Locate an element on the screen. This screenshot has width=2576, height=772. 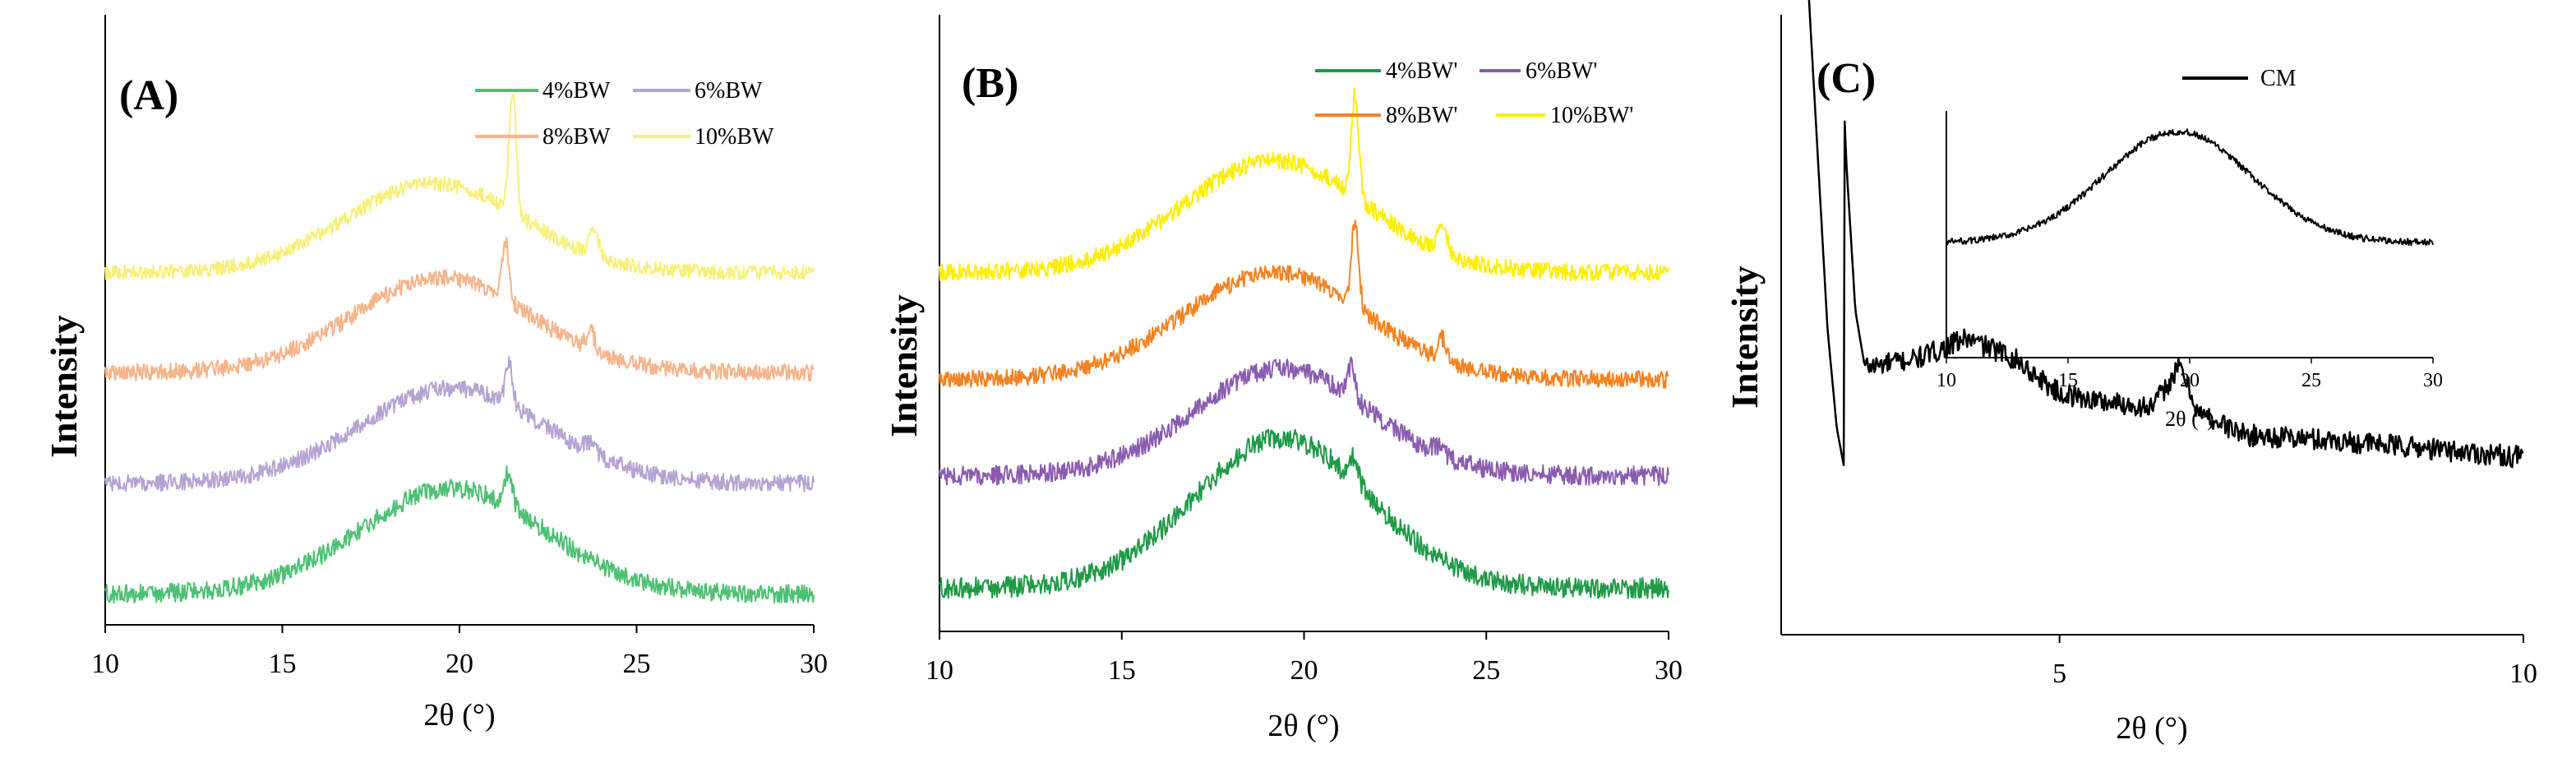
legend-label-8pct-bw-prime: 8%BW' is located at coordinates (1422, 115).